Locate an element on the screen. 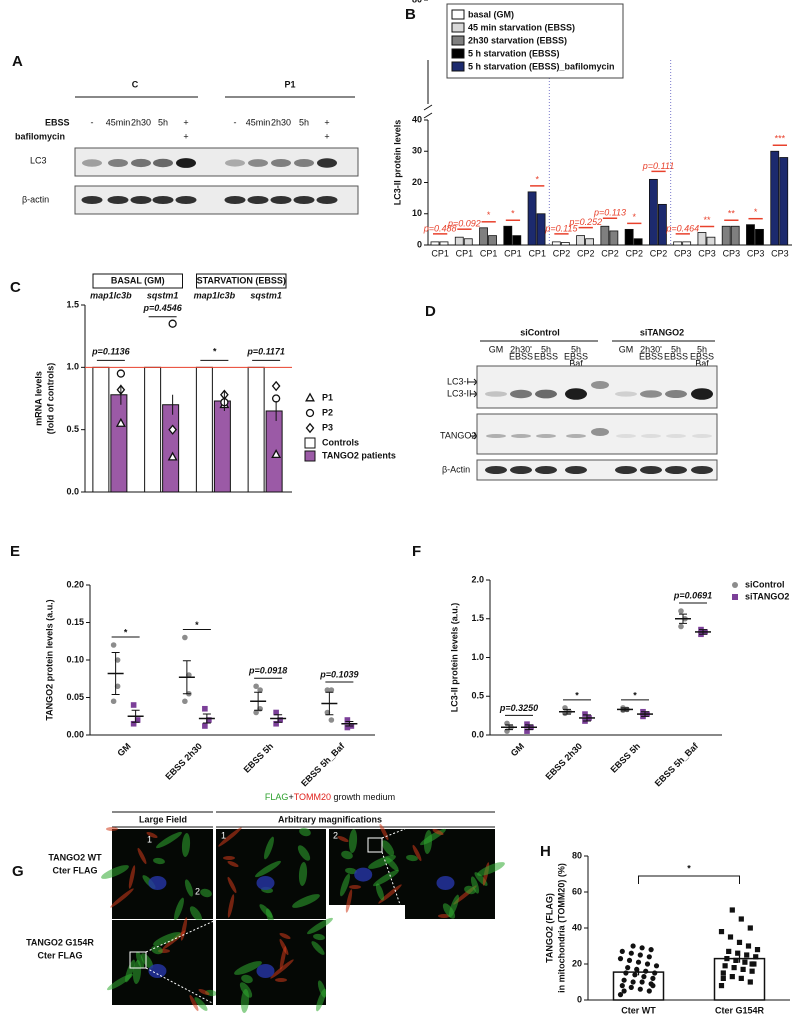 The width and height of the screenshot is (800, 1032). legend-swatch is located at coordinates (458, 66).